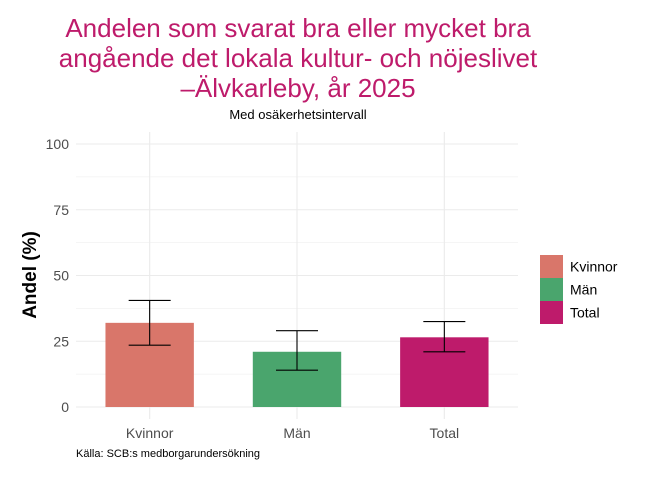  I want to click on x-tick-label: Män, so click(296, 433).